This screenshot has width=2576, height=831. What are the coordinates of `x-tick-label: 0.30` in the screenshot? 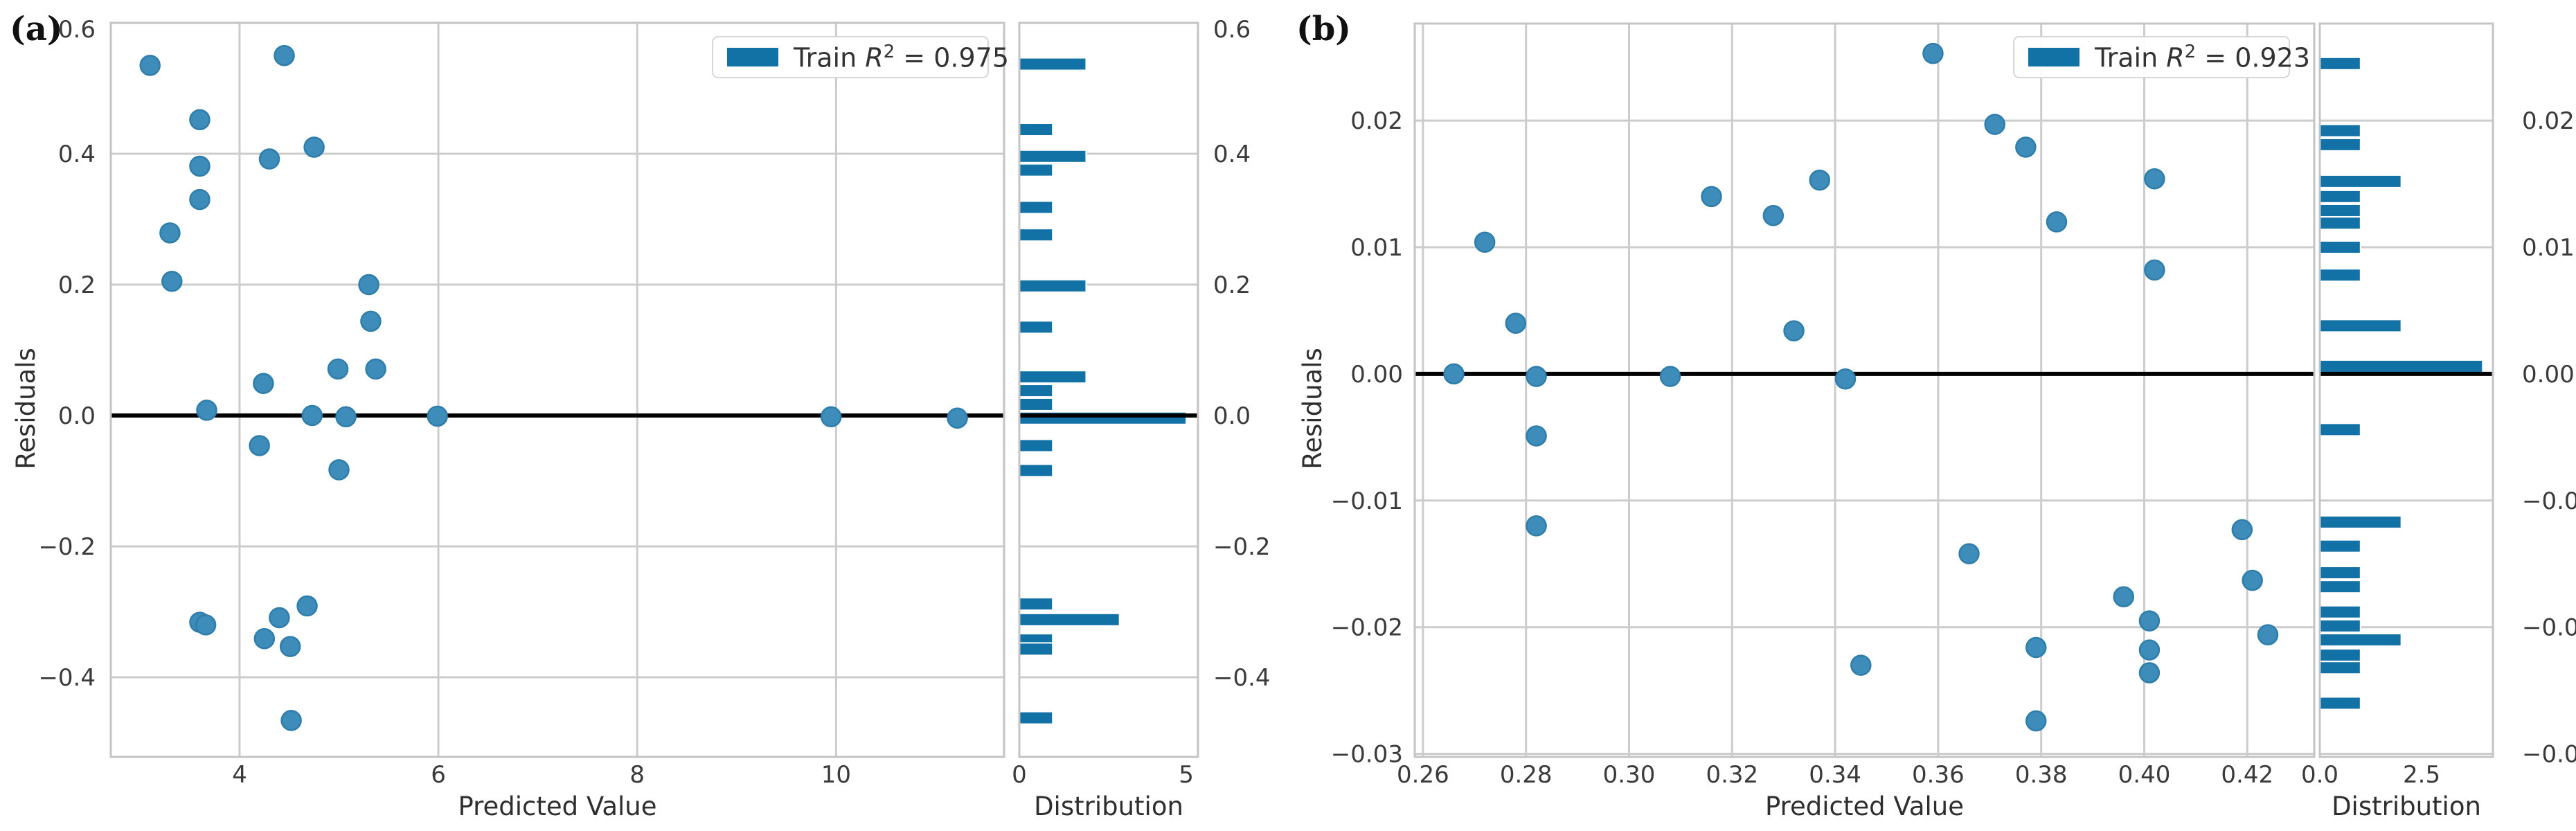 It's located at (1629, 775).